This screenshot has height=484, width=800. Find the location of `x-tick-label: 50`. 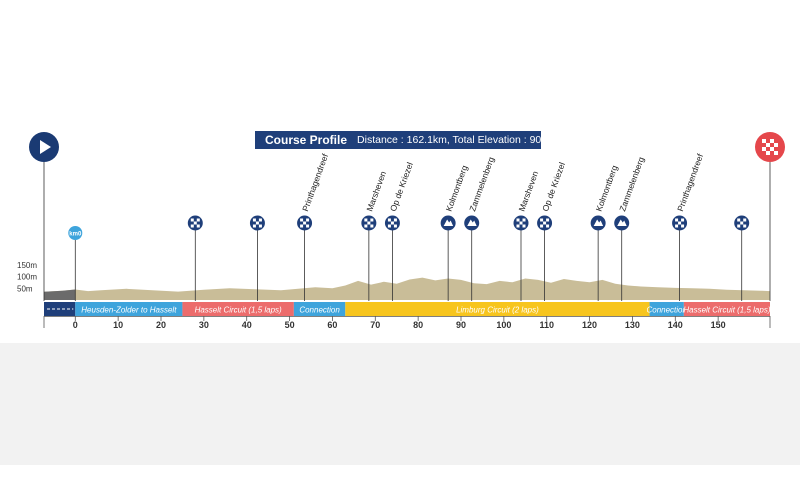

x-tick-label: 50 is located at coordinates (290, 325).